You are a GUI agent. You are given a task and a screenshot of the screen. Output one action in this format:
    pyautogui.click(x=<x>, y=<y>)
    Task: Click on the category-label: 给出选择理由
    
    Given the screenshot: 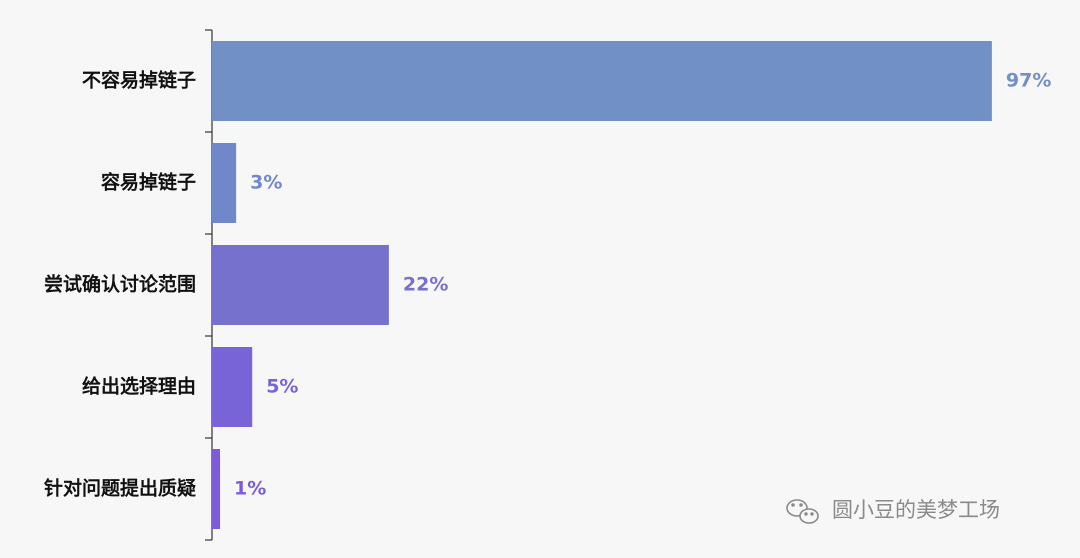 What is the action you would take?
    pyautogui.click(x=139, y=386)
    